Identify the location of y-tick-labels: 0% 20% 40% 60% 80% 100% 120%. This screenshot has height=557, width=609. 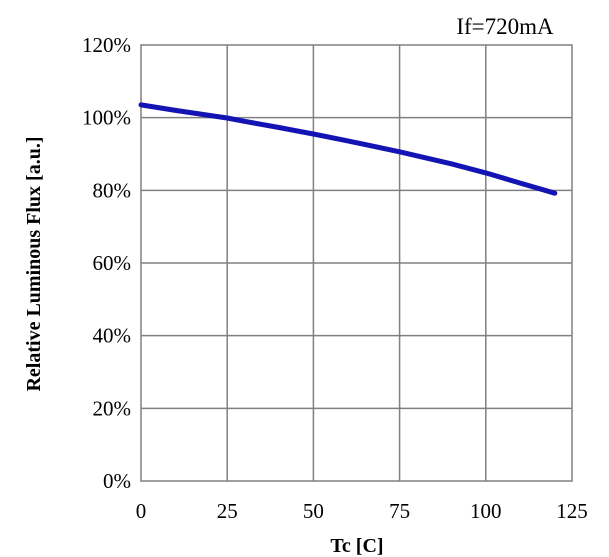
(106, 263).